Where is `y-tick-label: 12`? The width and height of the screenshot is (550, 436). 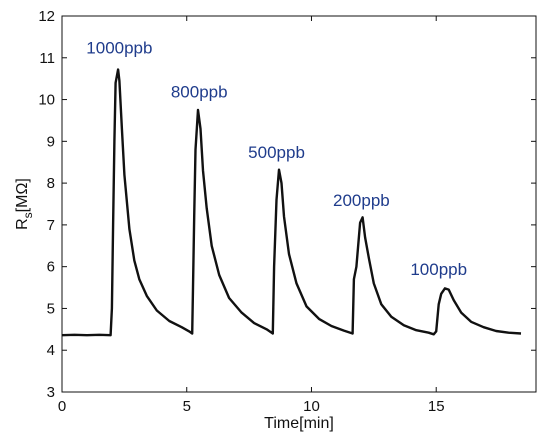 y-tick-label: 12 is located at coordinates (46, 16).